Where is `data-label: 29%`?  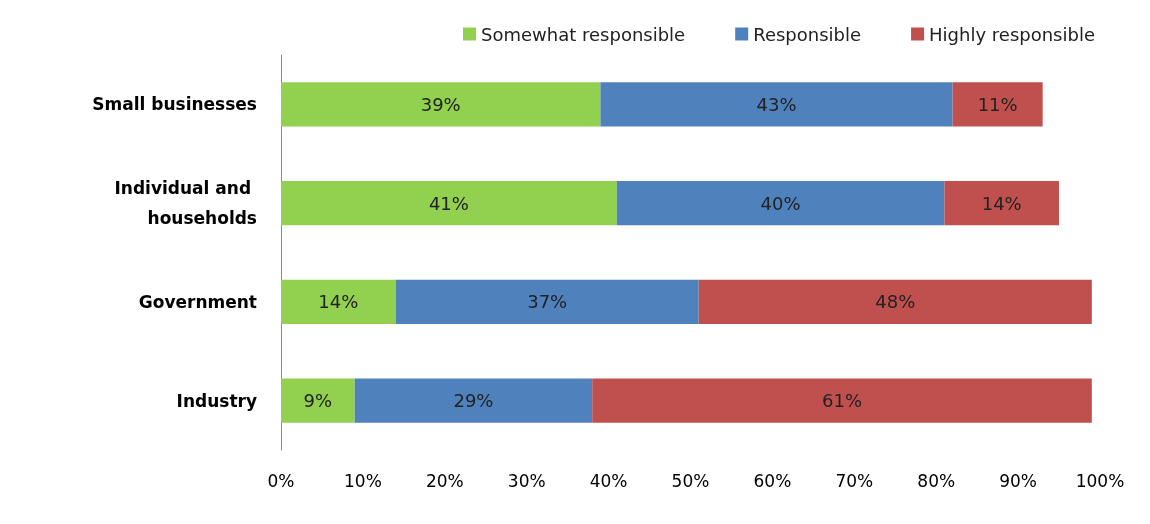
data-label: 29% is located at coordinates (473, 401).